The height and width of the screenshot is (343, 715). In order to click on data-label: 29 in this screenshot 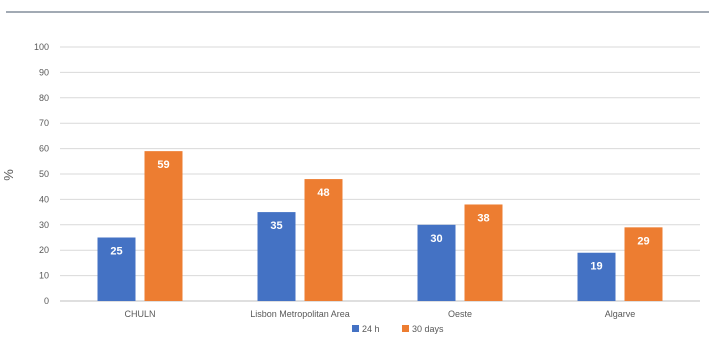, I will do `click(643, 241)`.